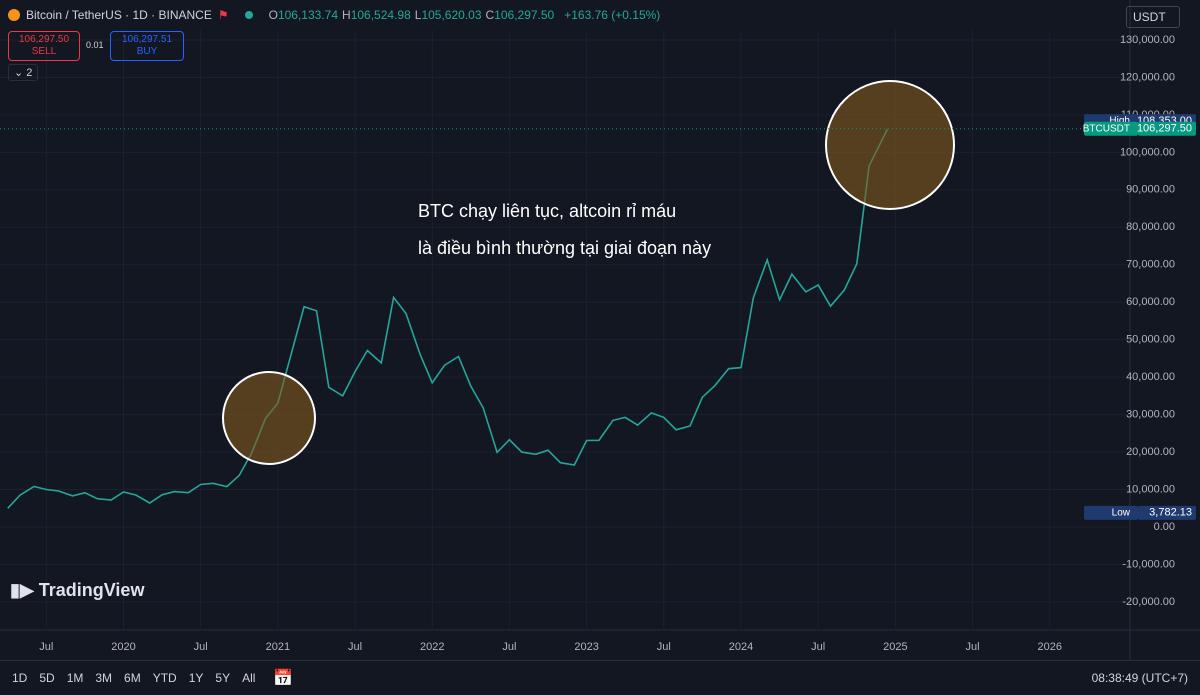  What do you see at coordinates (223, 678) in the screenshot?
I see `range-button: 5Y` at bounding box center [223, 678].